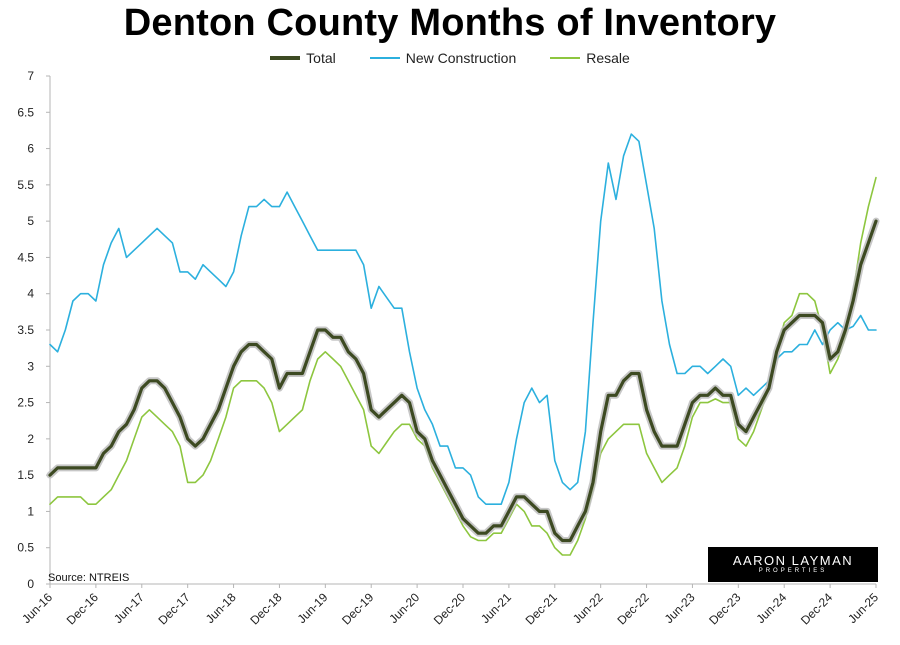  Describe the element at coordinates (25, 475) in the screenshot. I see `y-tick-label: 1.5` at that location.